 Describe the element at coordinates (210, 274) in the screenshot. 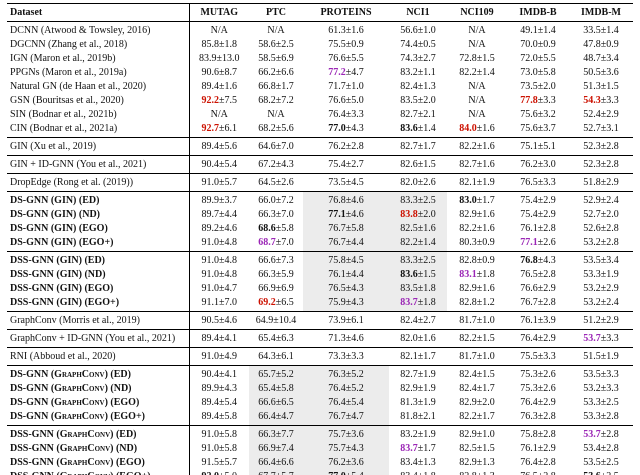

I see `mean-value: 91.0` at that location.